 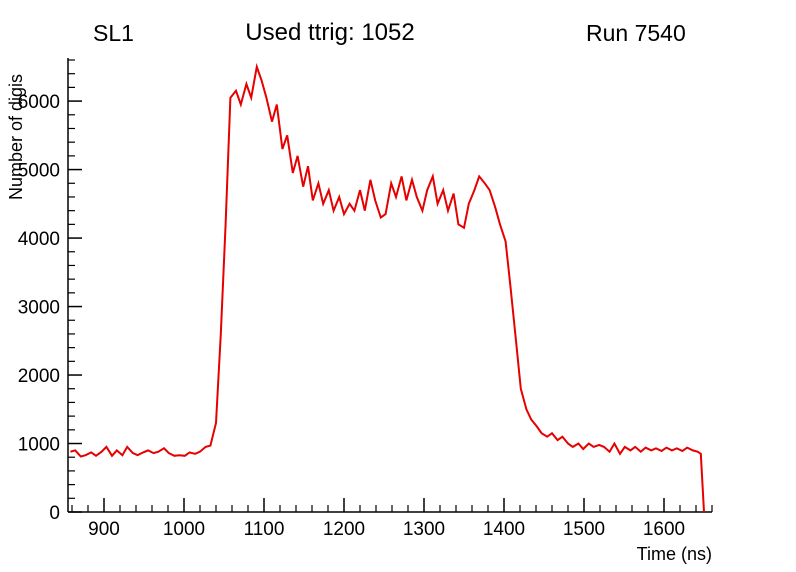 What do you see at coordinates (39, 102) in the screenshot?
I see `y-tick-label: 6000` at bounding box center [39, 102].